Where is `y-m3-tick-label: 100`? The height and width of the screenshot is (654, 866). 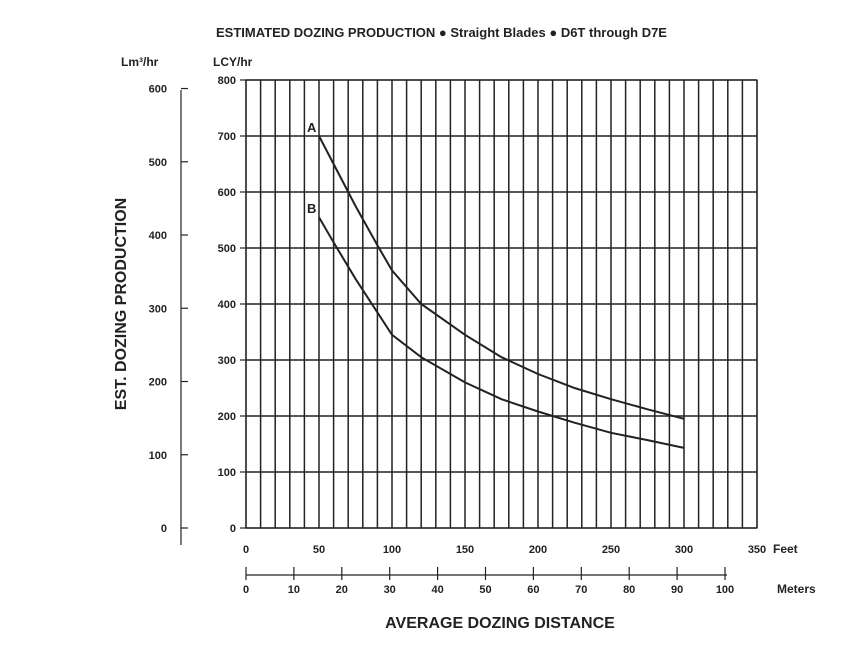
y-m3-tick-label: 100 is located at coordinates (158, 456).